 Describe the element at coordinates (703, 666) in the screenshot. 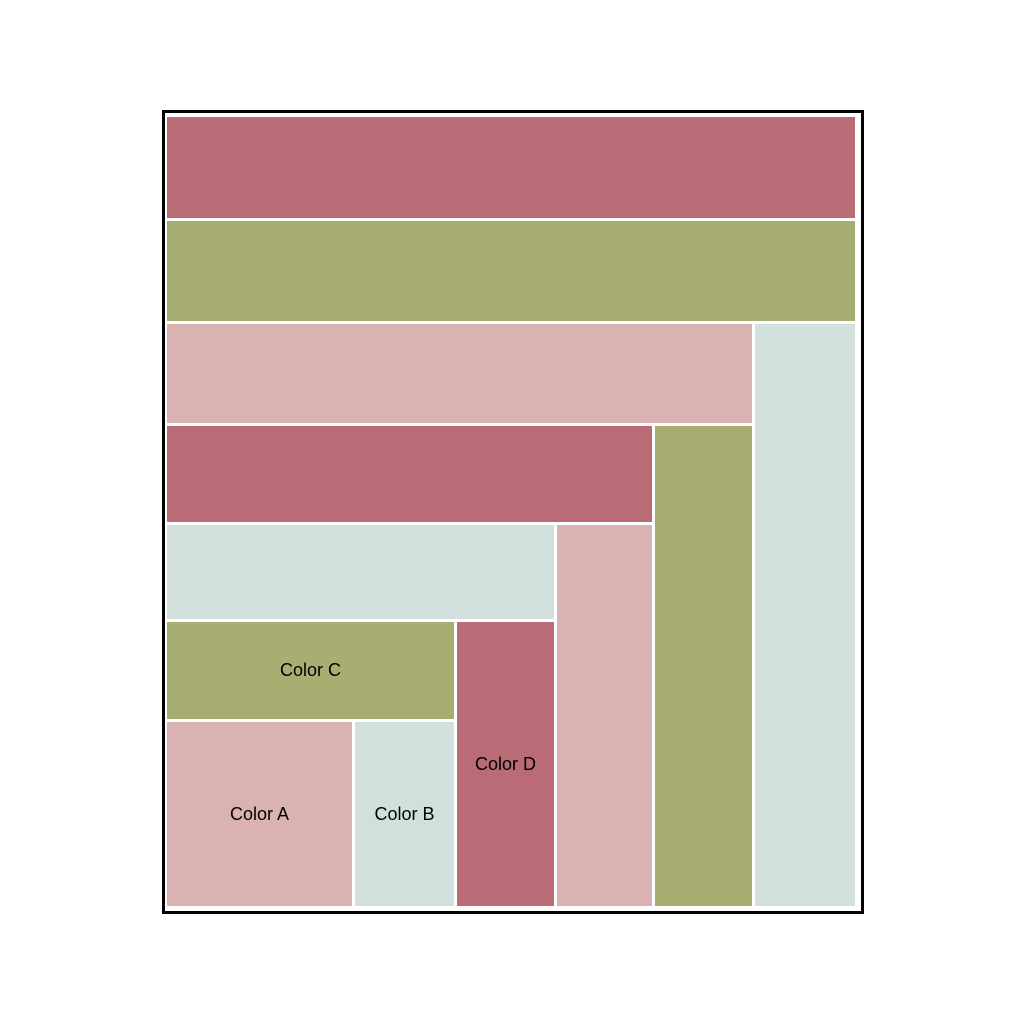

I see `patch-round3-c` at that location.